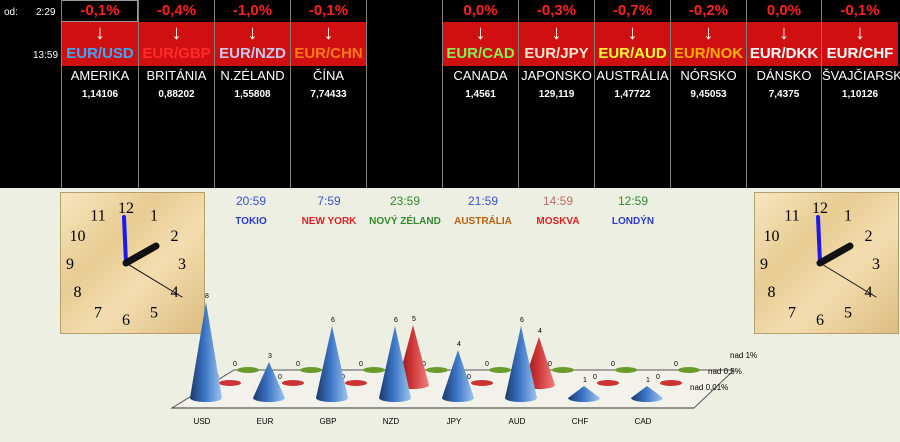 This screenshot has height=442, width=900. What do you see at coordinates (251, 201) in the screenshot?
I see `city-clock: 20:59` at bounding box center [251, 201].